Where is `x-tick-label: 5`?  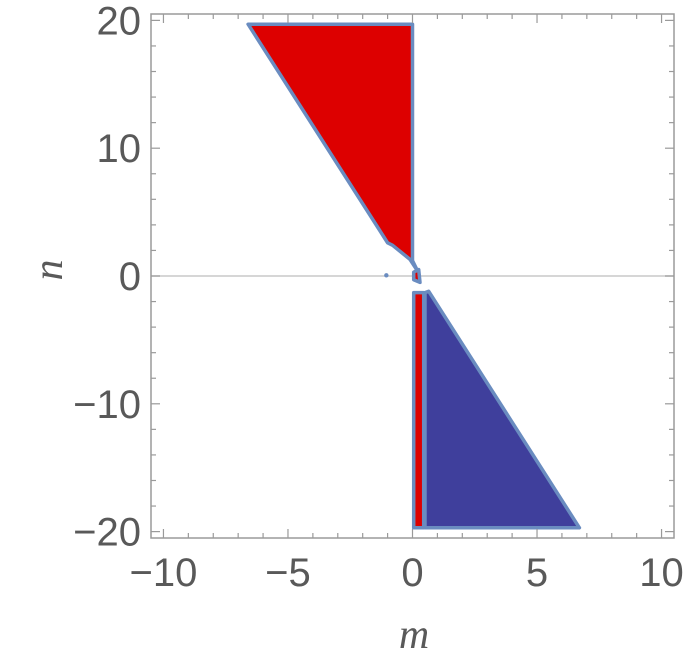 x-tick-label: 5 is located at coordinates (537, 573).